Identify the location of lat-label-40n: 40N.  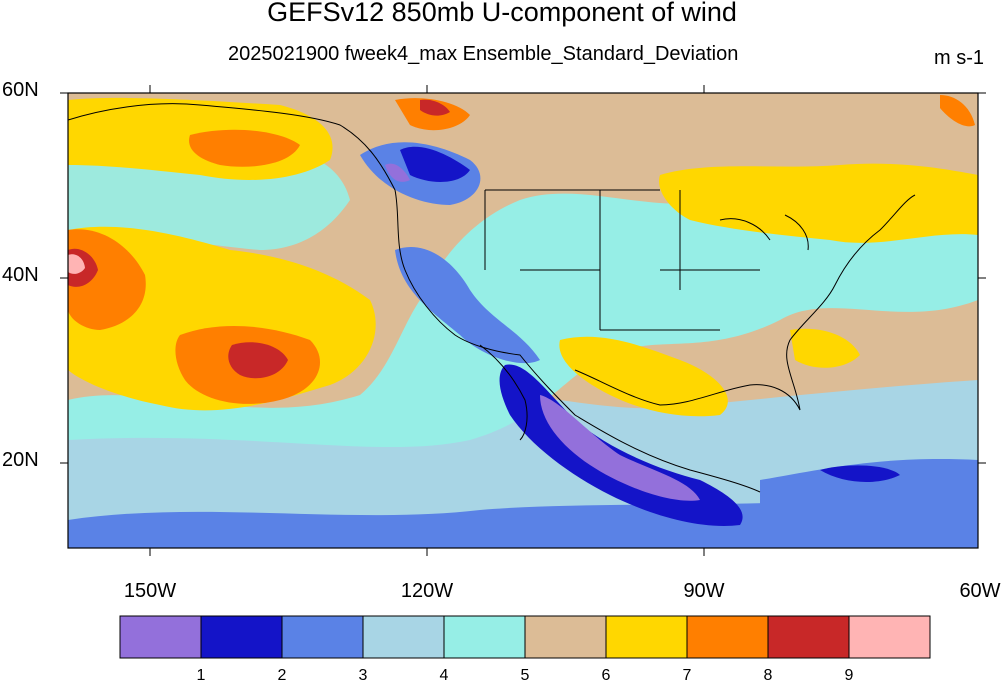
(20, 275).